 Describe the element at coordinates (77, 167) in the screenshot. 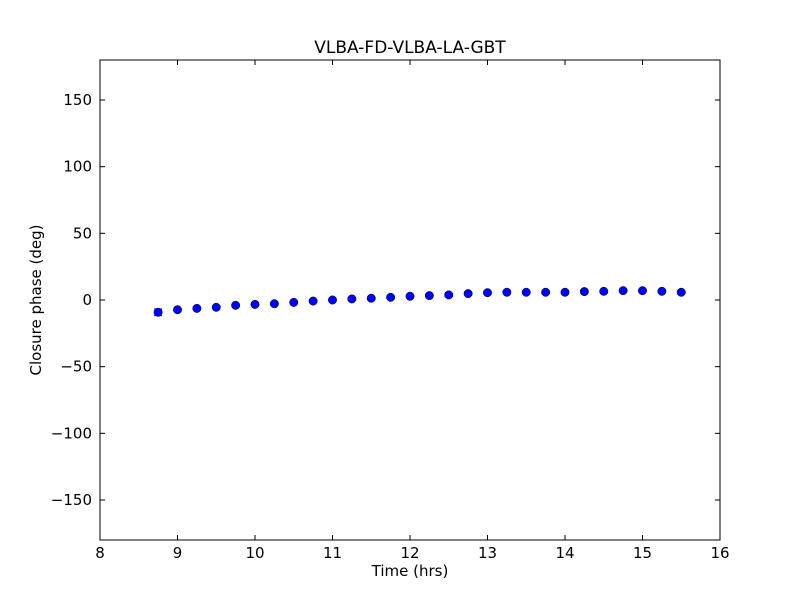

I see `y-tick-label: 100` at that location.